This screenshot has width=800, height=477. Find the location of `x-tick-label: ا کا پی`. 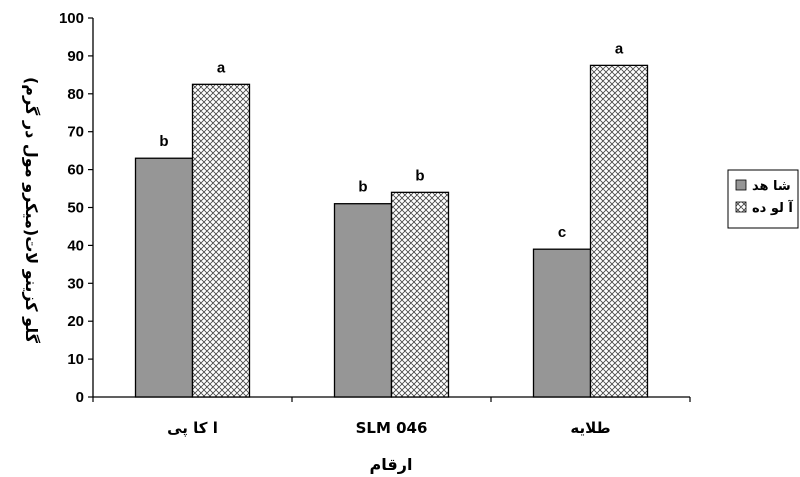

x-tick-label: ا کا پی is located at coordinates (192, 428).